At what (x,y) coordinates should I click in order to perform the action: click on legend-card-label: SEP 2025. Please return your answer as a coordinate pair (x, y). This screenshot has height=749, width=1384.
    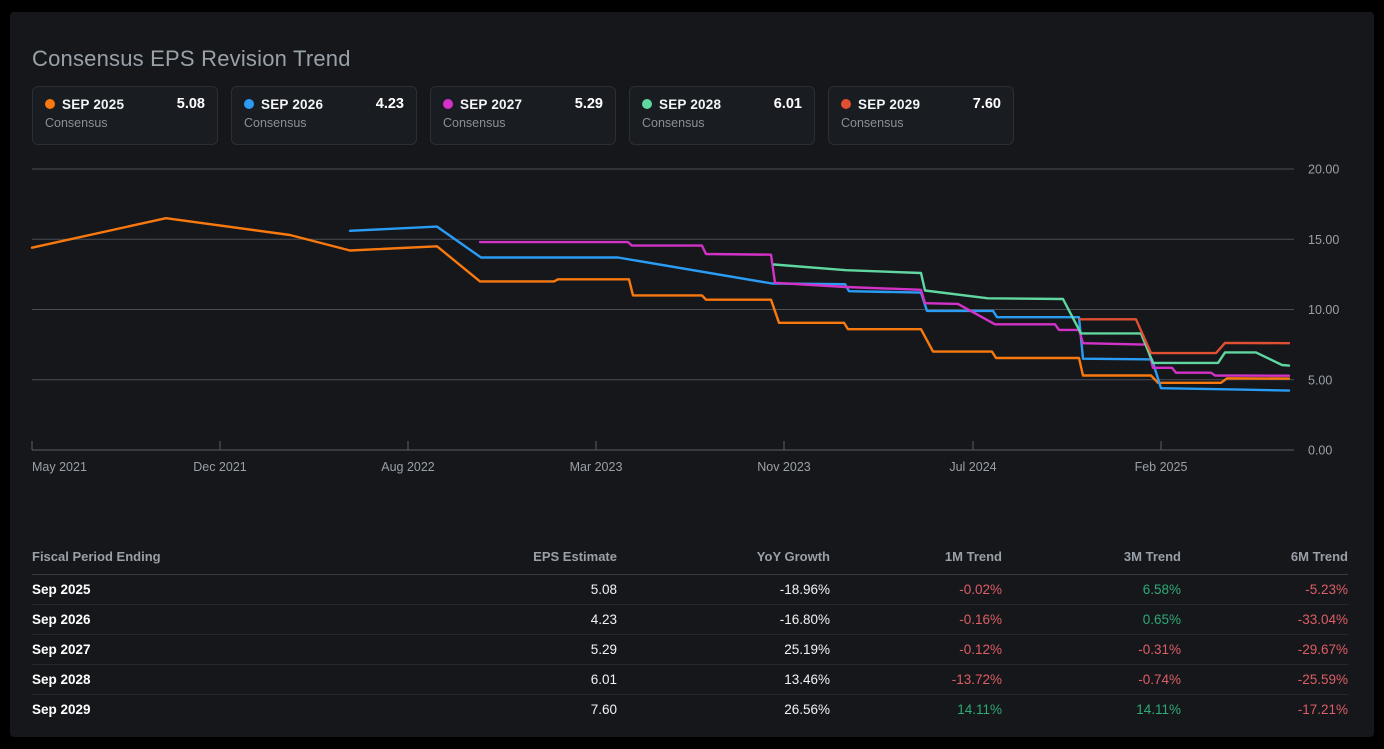
    Looking at the image, I should click on (93, 104).